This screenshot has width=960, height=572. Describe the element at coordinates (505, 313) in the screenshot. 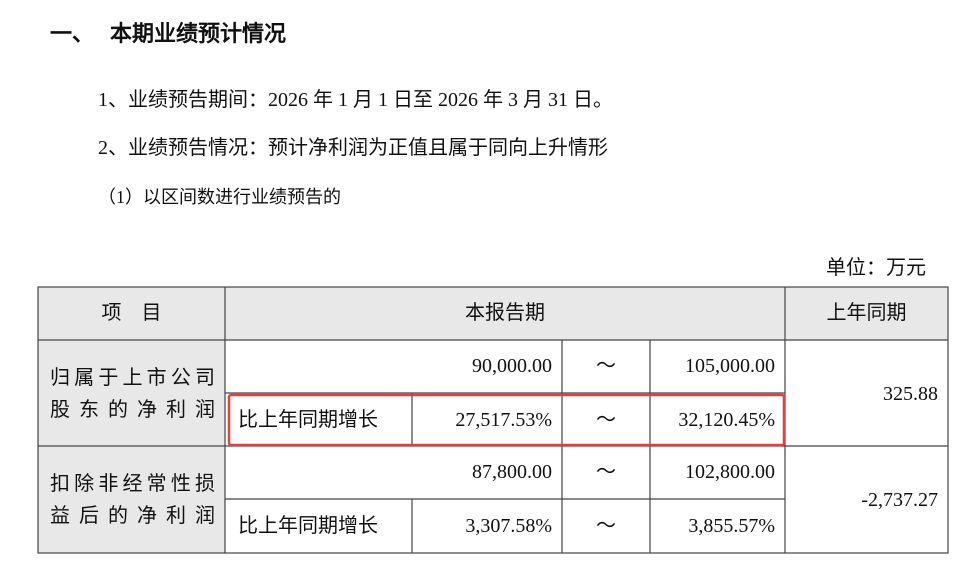

I see `header-cell: 本报告期` at that location.